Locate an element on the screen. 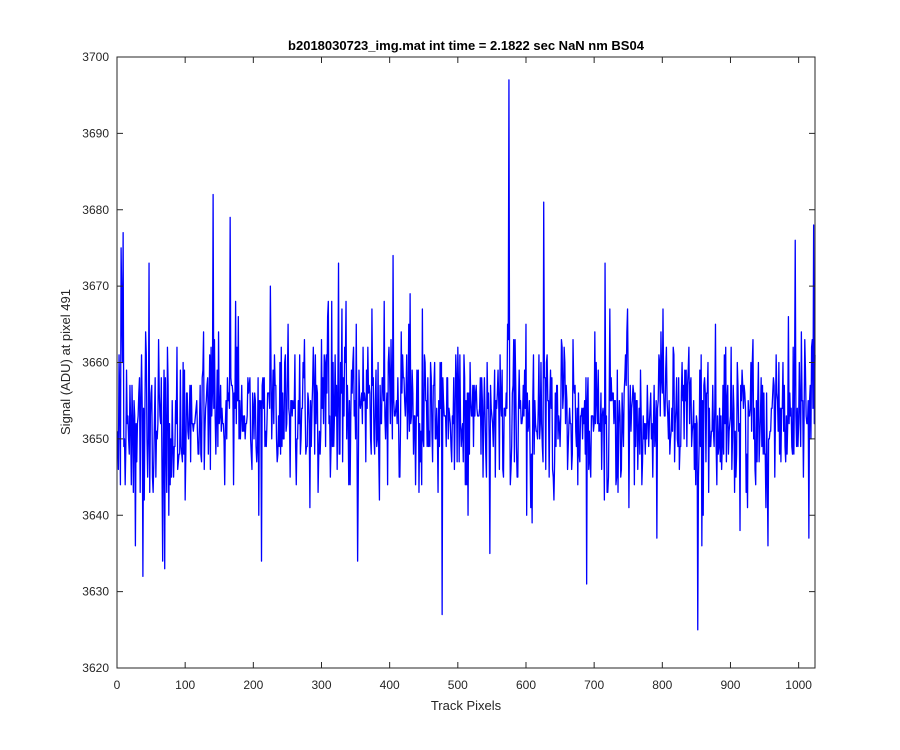 The height and width of the screenshot is (750, 900). x-tick-label: 700 is located at coordinates (594, 685).